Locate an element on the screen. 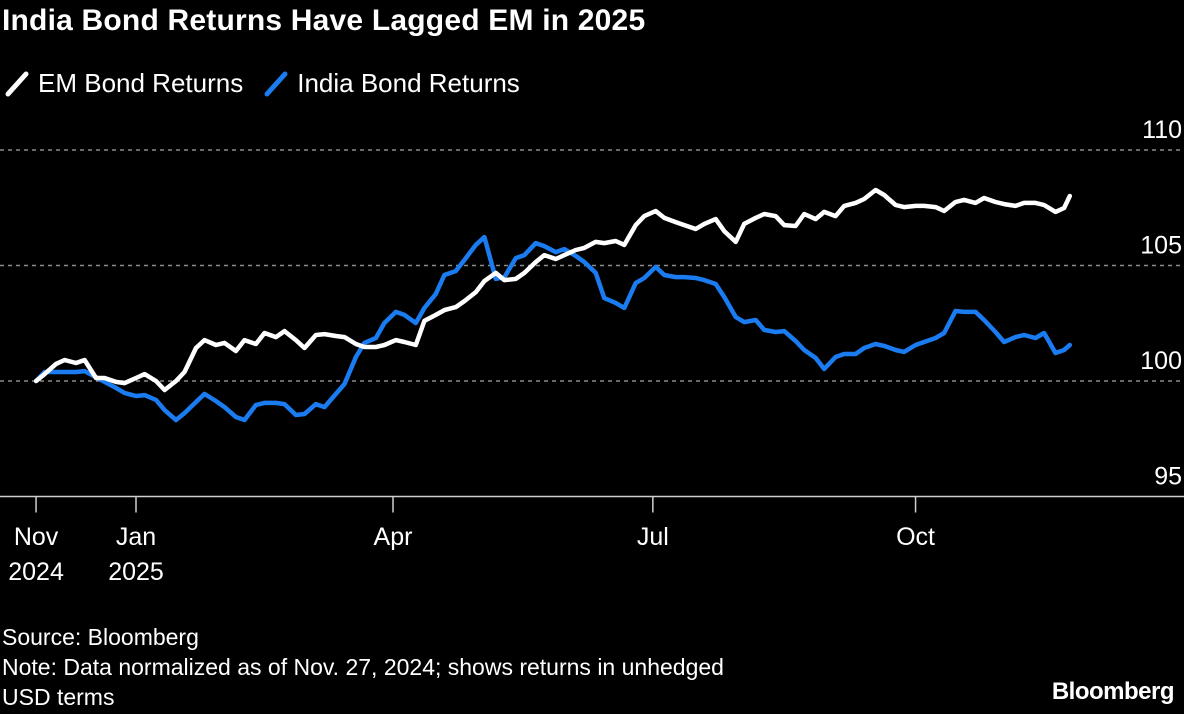 The height and width of the screenshot is (714, 1184). legend: EM Bond Returns India Bond Returns is located at coordinates (272, 83).